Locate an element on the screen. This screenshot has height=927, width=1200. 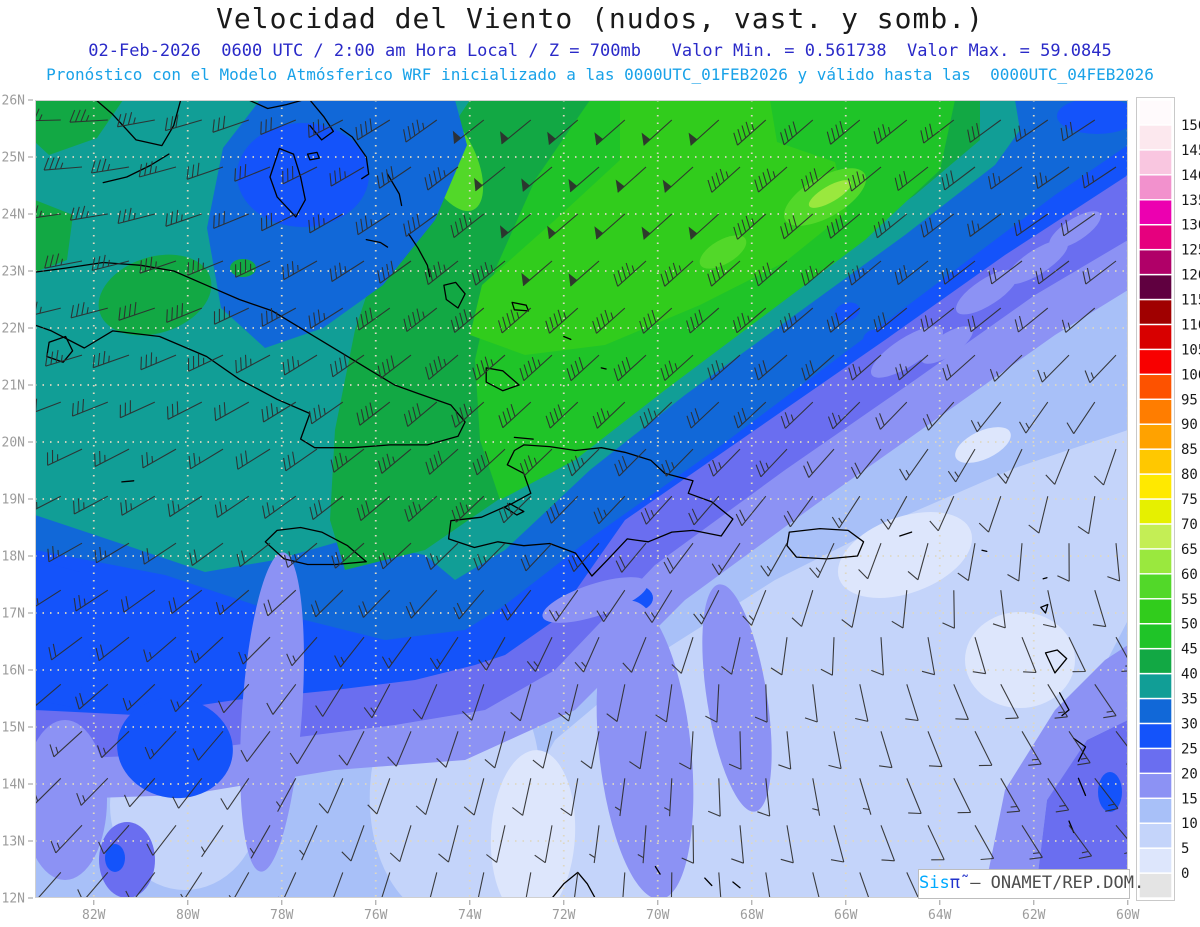
attribution-box: Sisπ̃ – ONAMET/REP.DOM. is located at coordinates (1031, 884).